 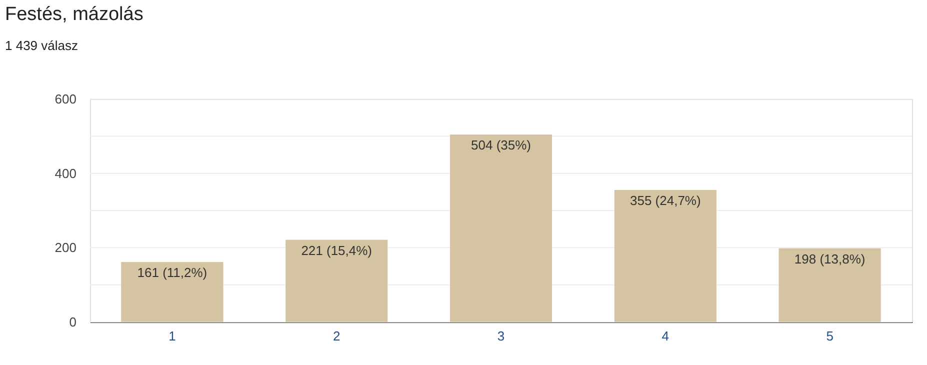 What do you see at coordinates (72, 322) in the screenshot?
I see `y-tick-label: 0` at bounding box center [72, 322].